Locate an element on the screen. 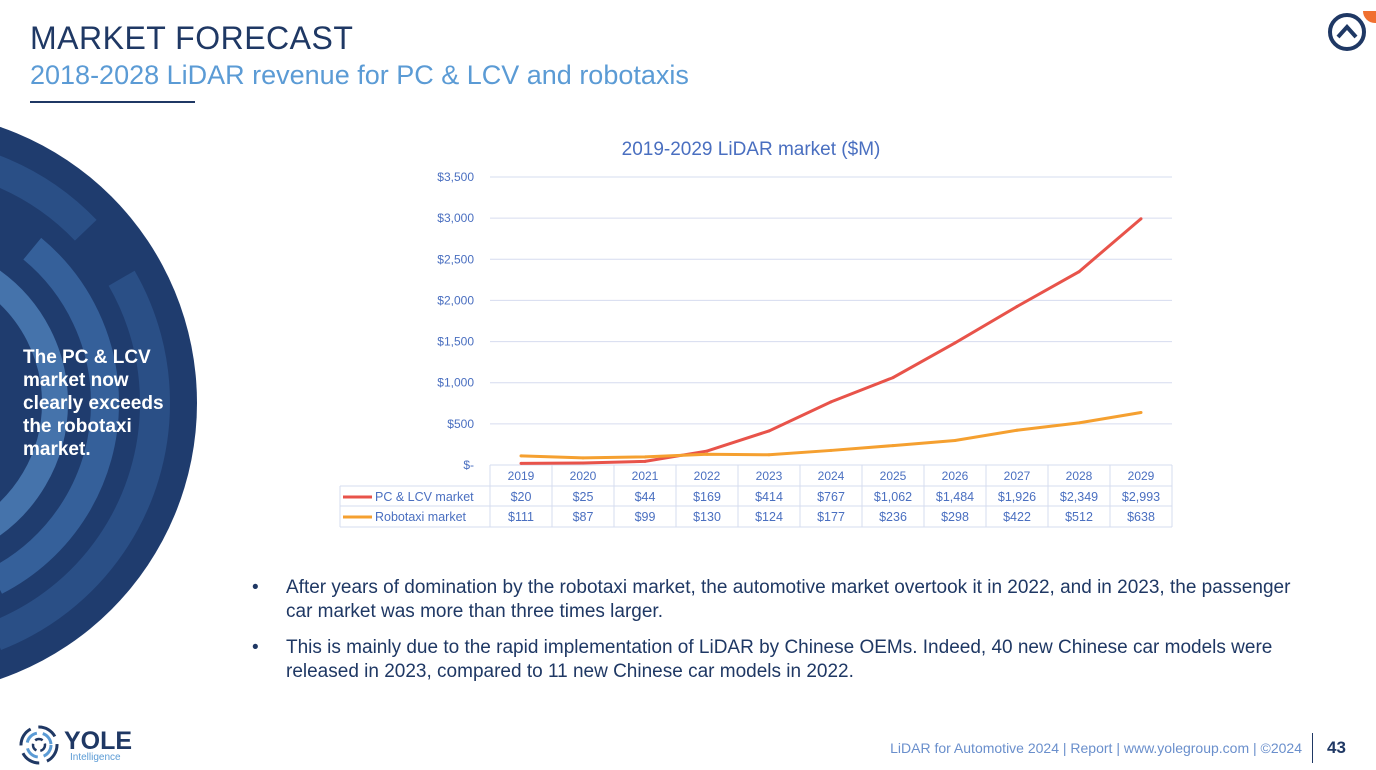 This screenshot has width=1376, height=770. logo-name: YOLE is located at coordinates (98, 741).